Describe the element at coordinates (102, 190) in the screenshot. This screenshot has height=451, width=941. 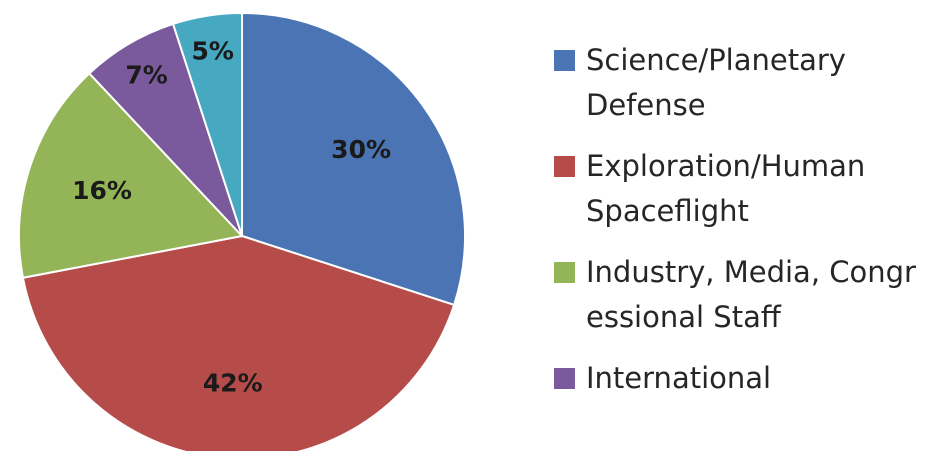
I see `data-label-16: 16%` at that location.